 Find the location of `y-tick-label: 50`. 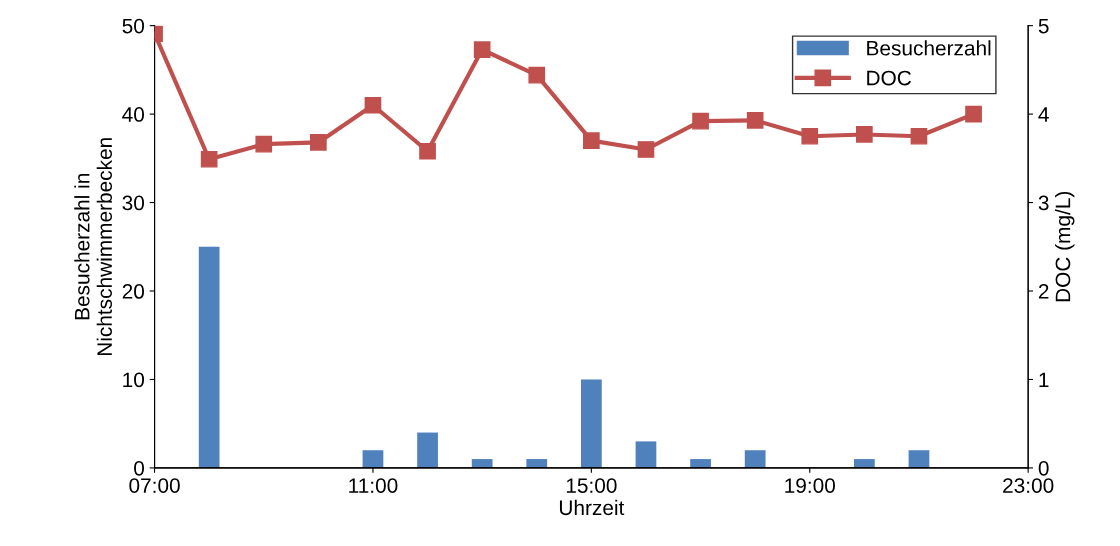

y-tick-label: 50 is located at coordinates (133, 26).